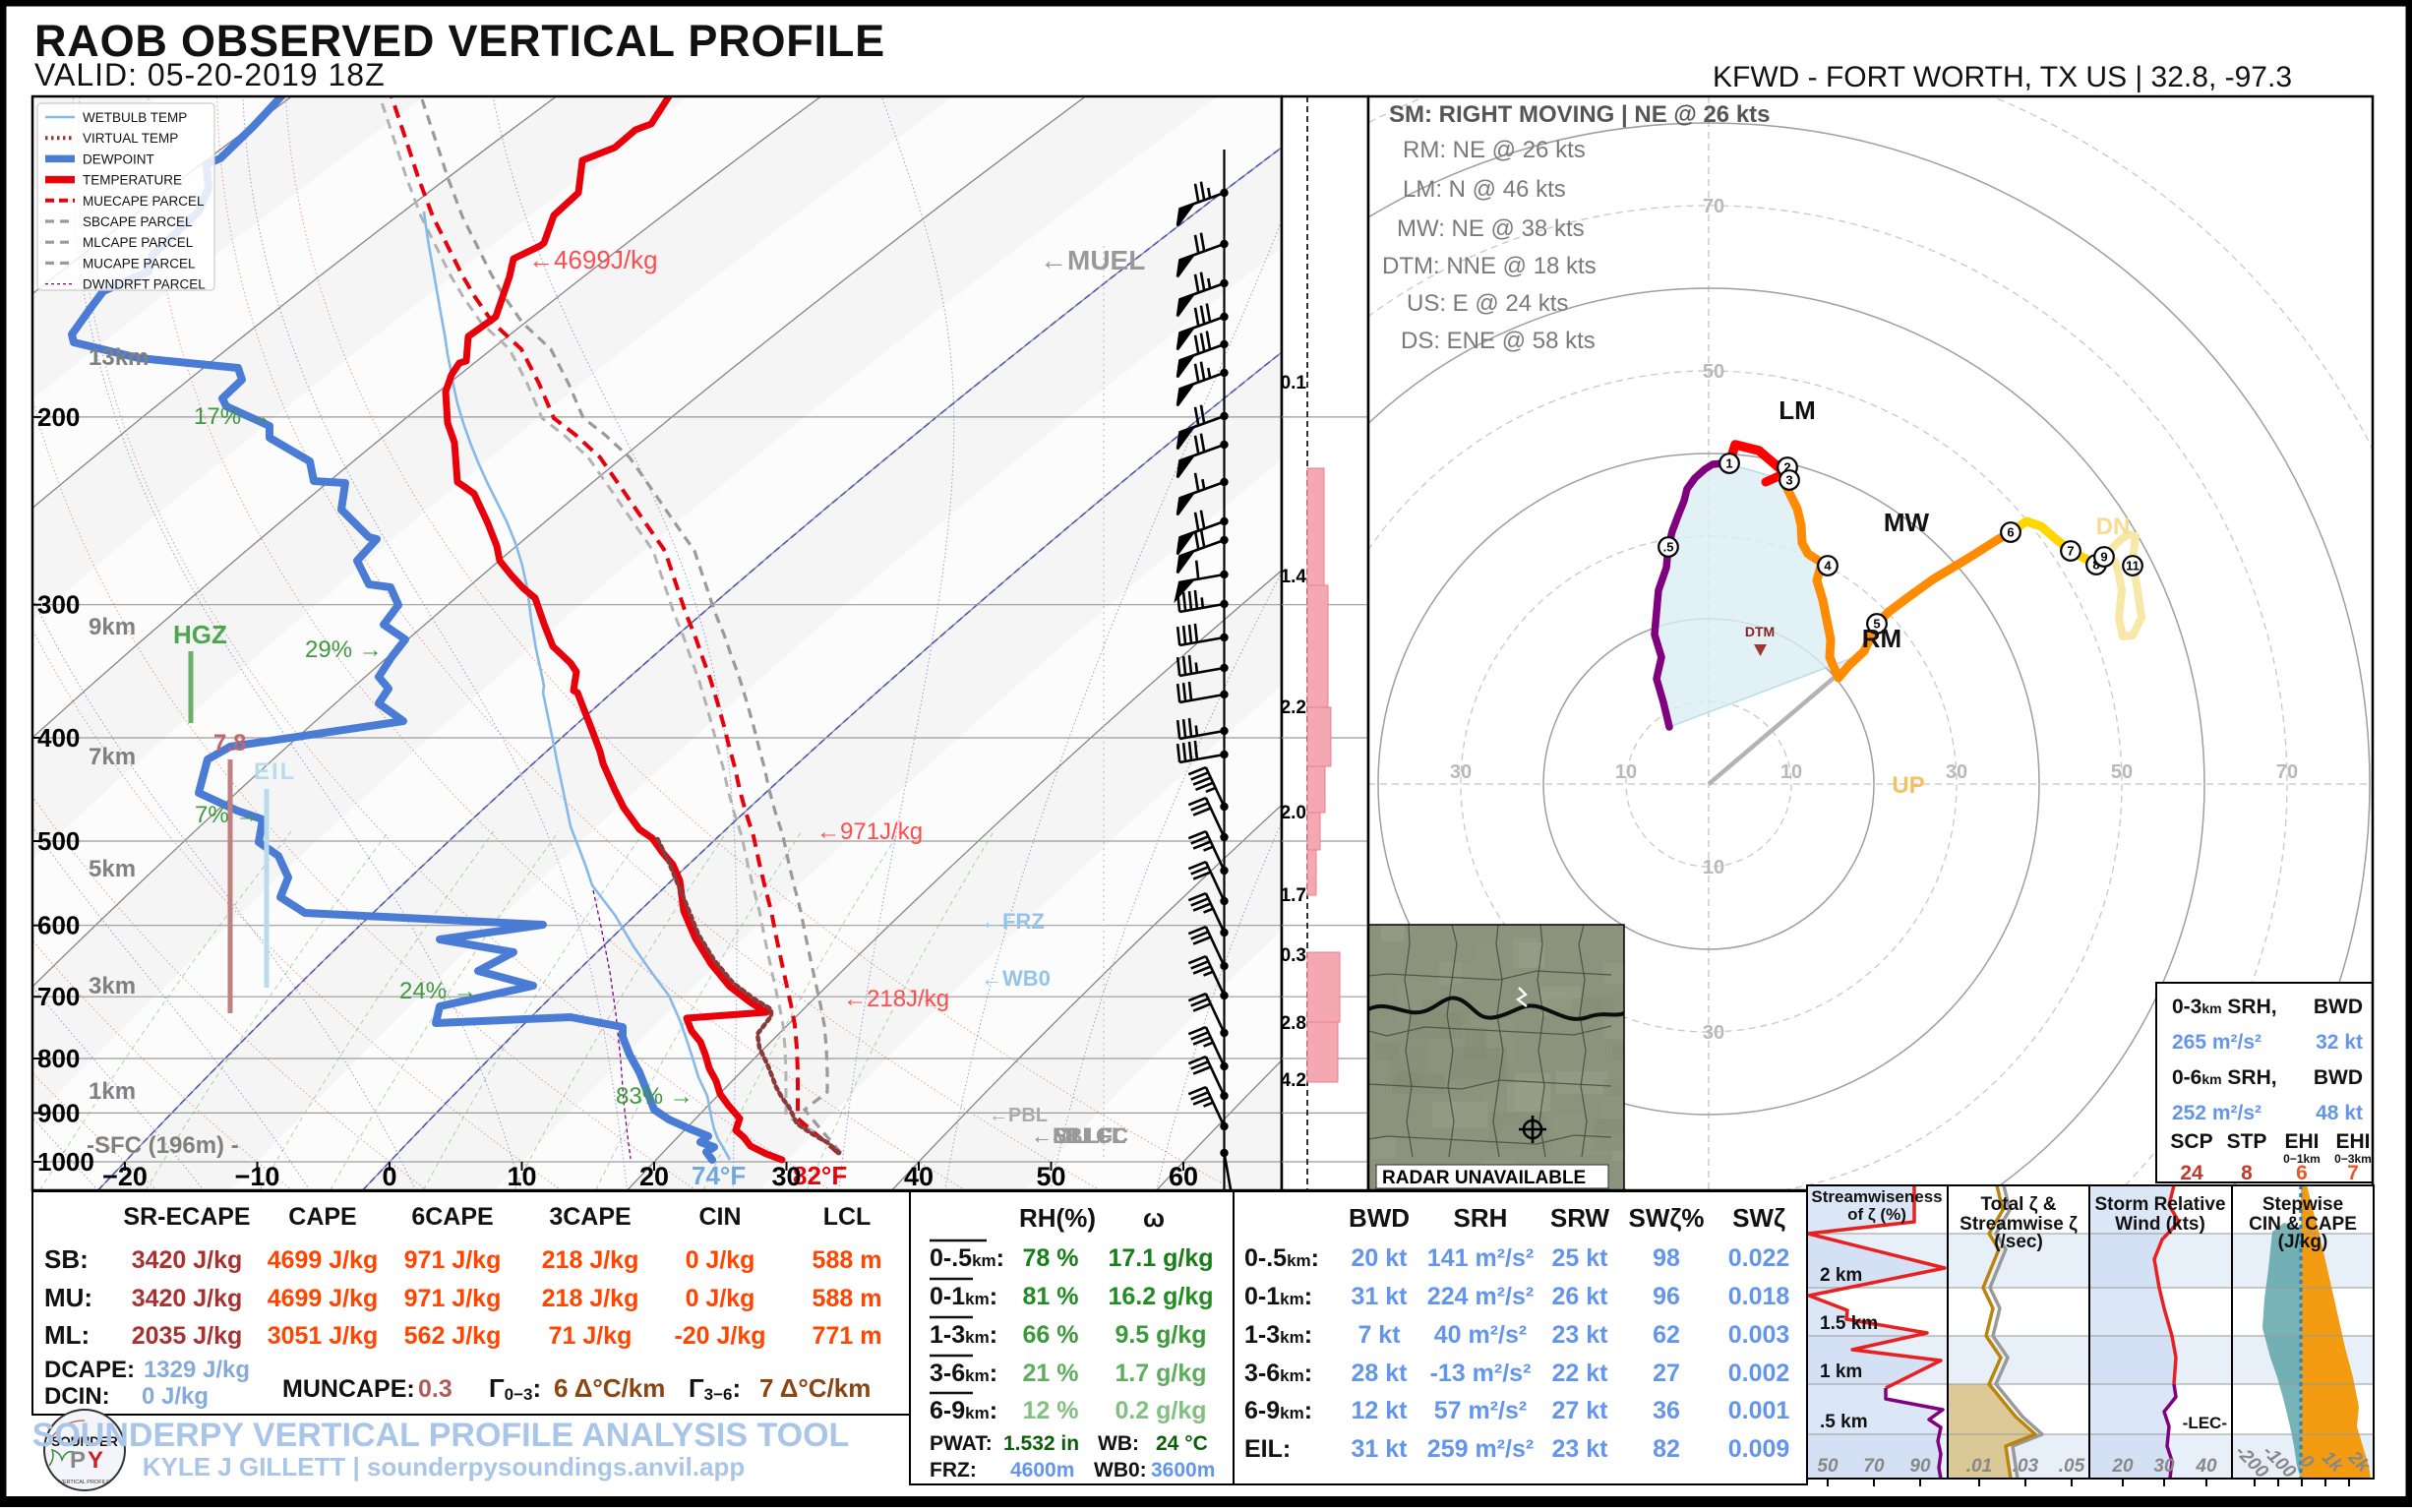  What do you see at coordinates (1758, 1218) in the screenshot?
I see `svg-text: SWζ` at bounding box center [1758, 1218].